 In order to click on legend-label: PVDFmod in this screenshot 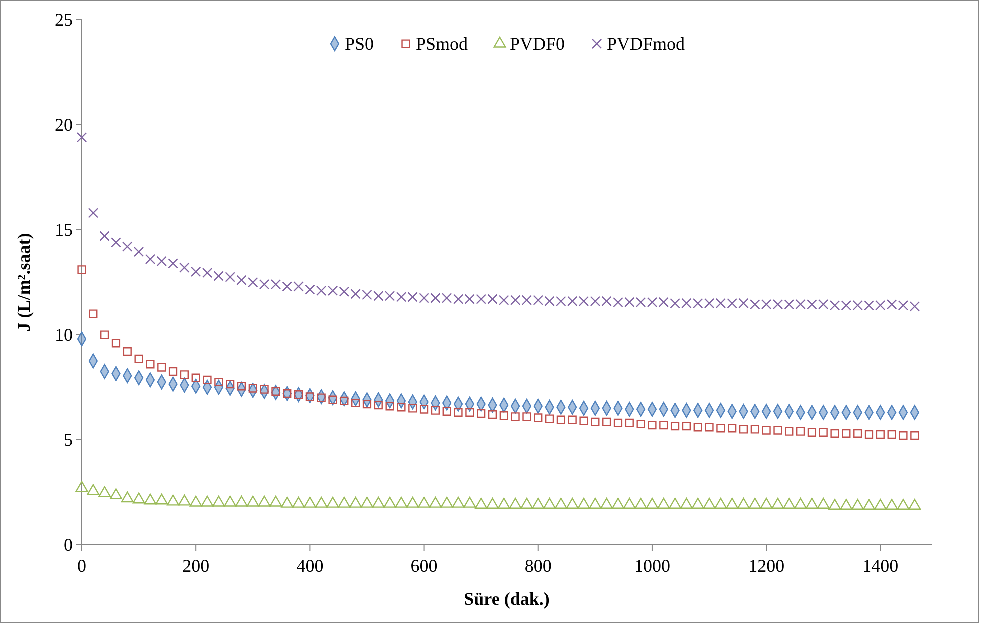, I will do `click(646, 44)`.